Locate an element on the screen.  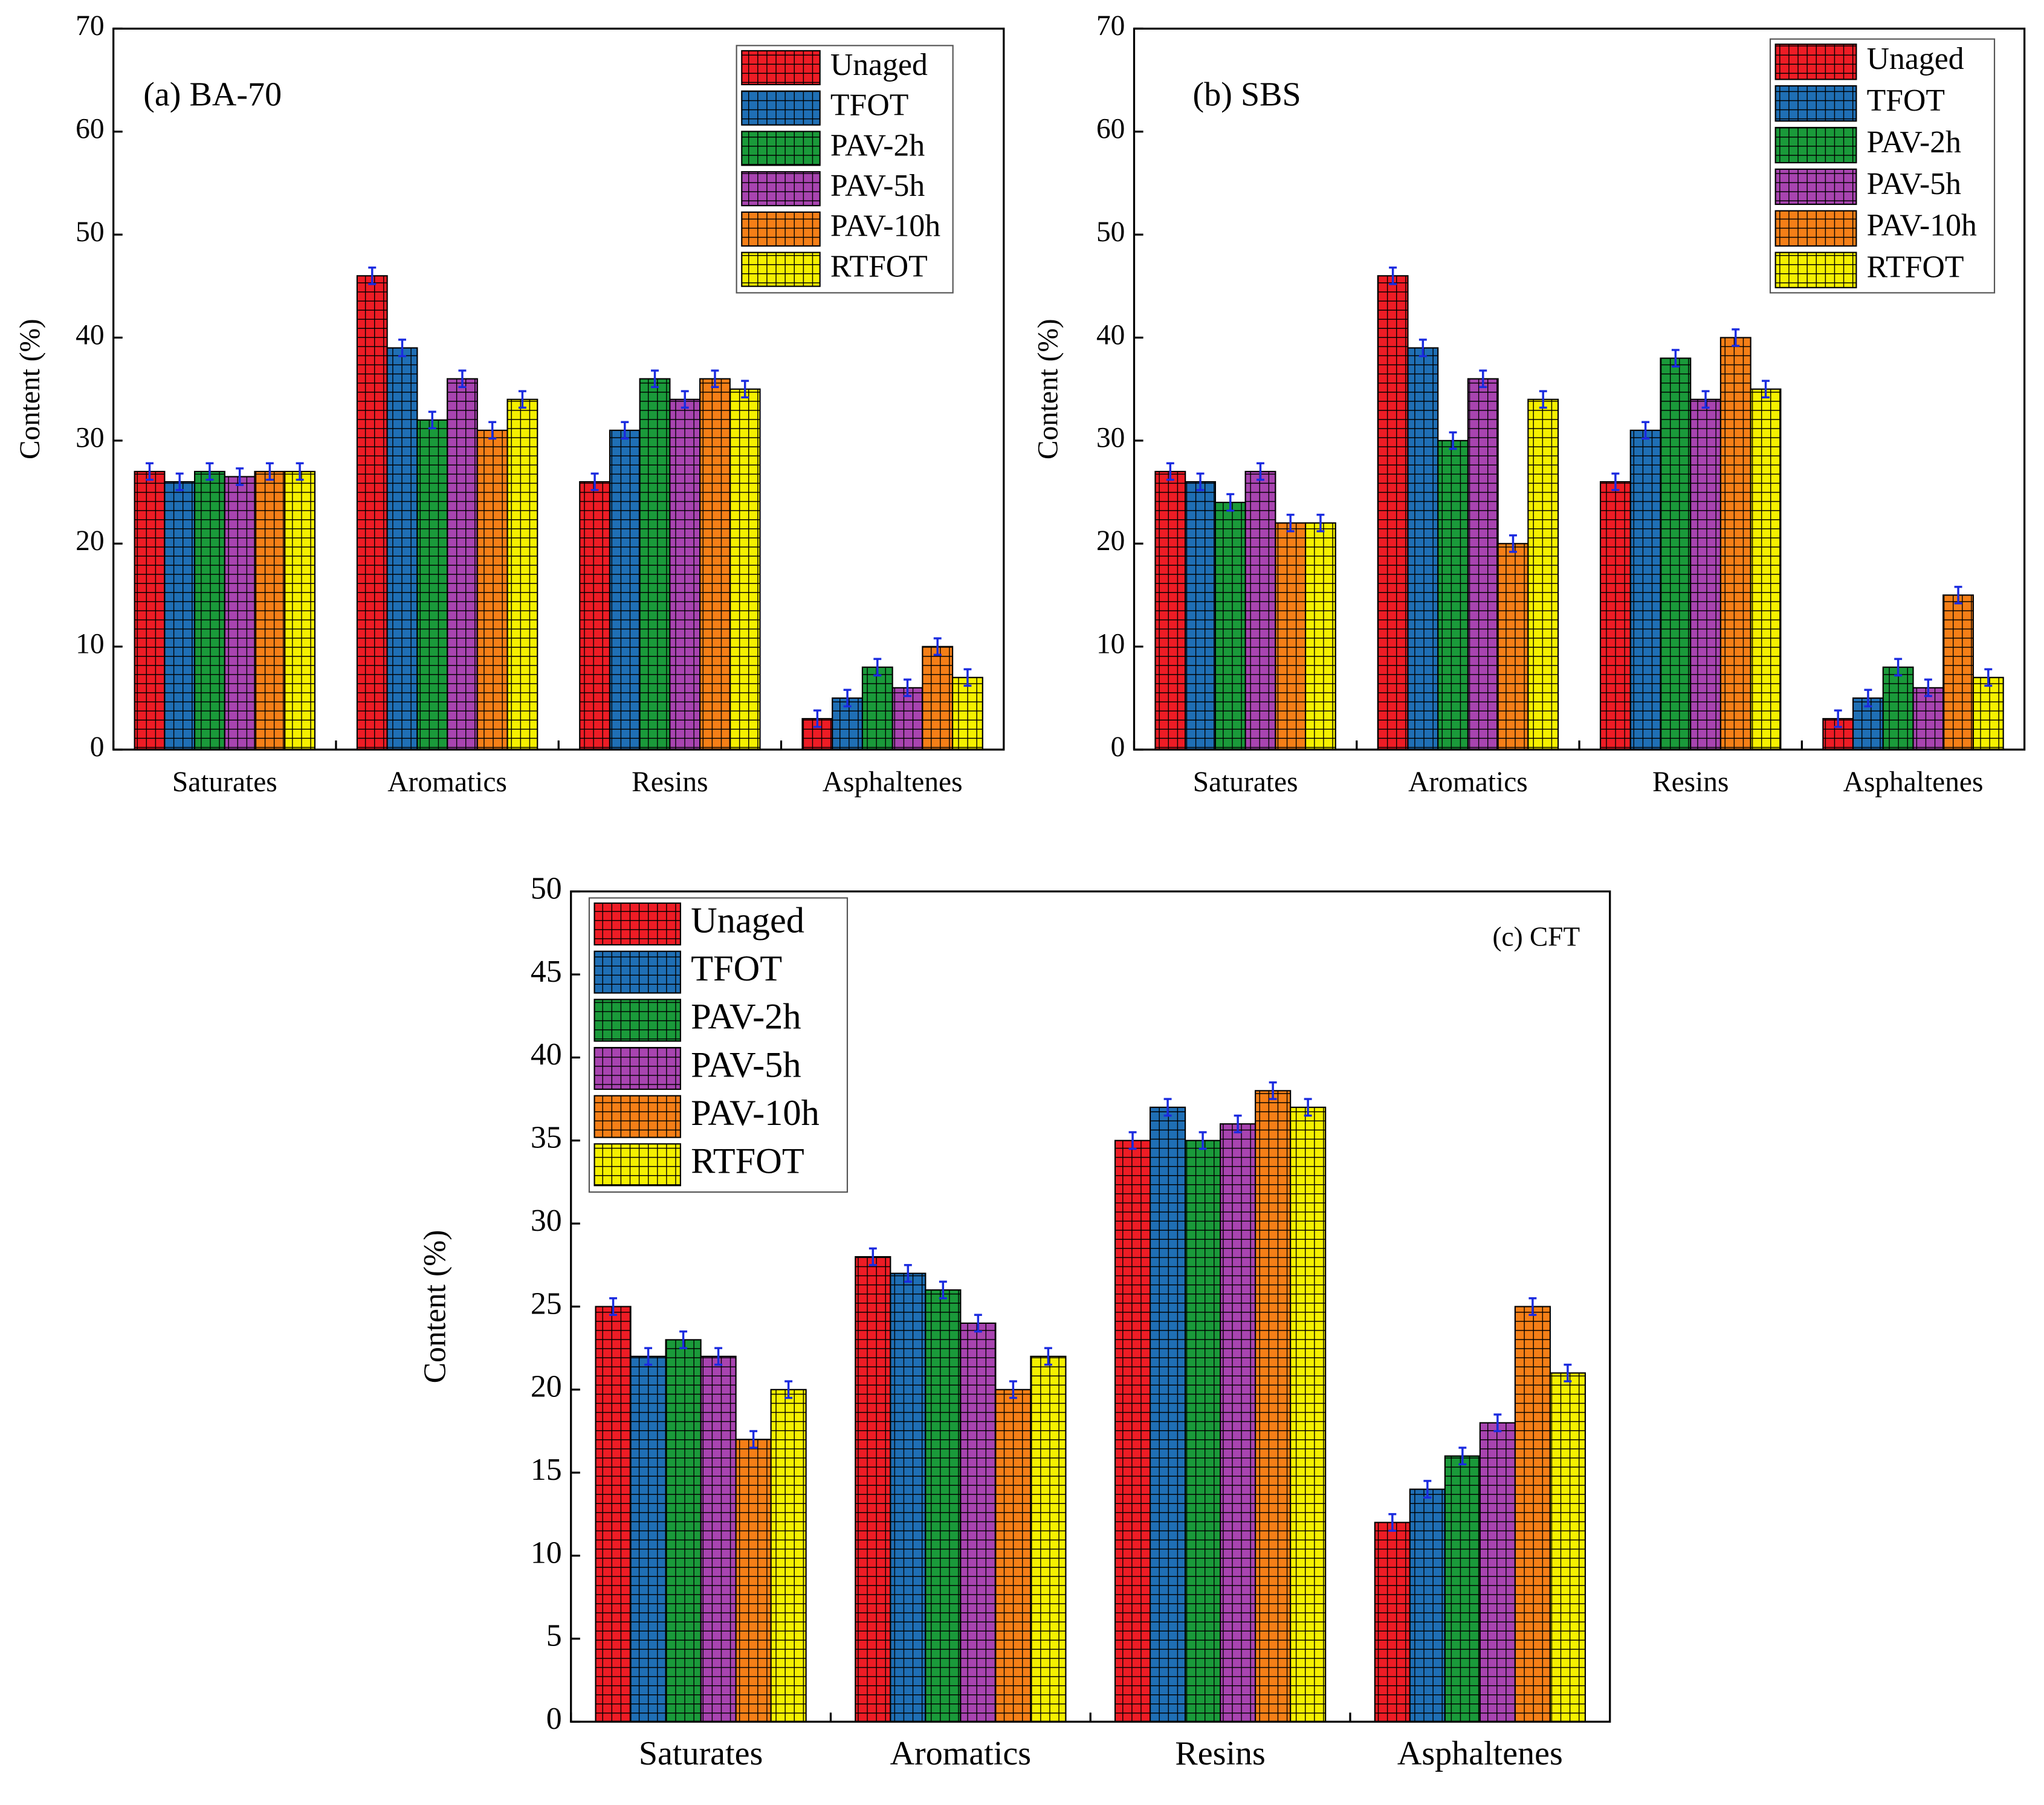
y-tick-label: 5 is located at coordinates (554, 1636).